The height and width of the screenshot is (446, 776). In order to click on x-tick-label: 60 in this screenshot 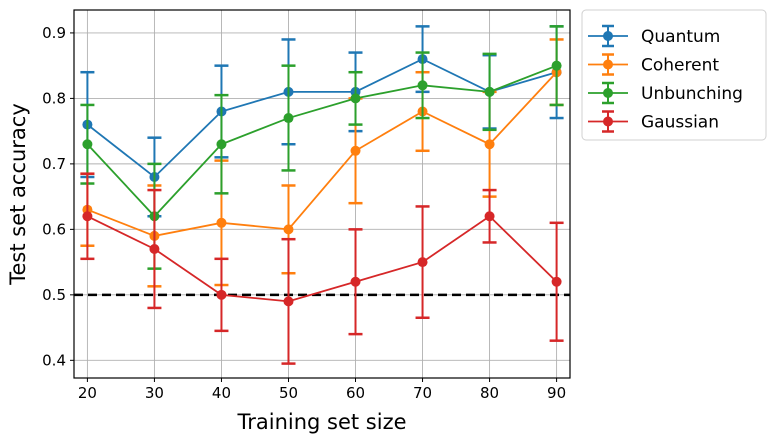, I will do `click(355, 393)`.